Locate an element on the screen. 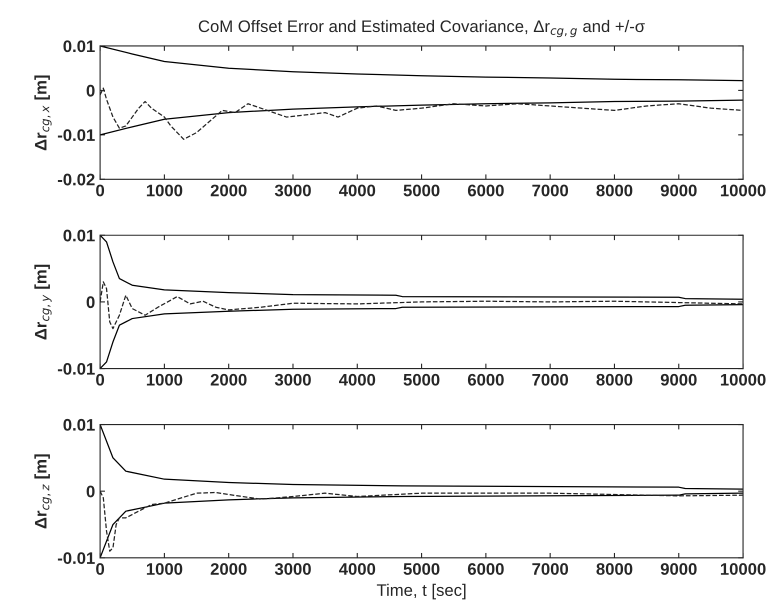  y-tick-label: -0.02 is located at coordinates (76, 180).